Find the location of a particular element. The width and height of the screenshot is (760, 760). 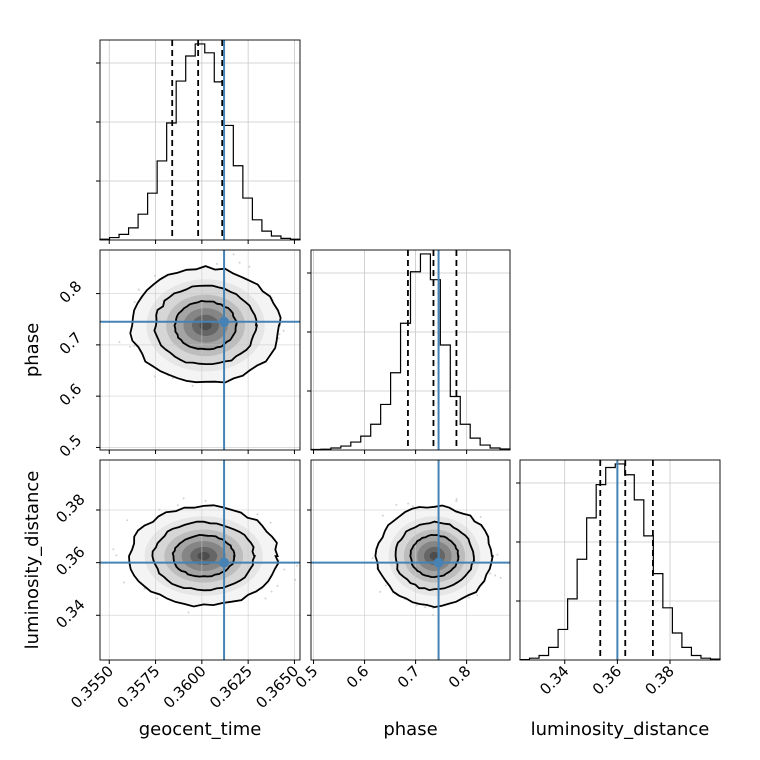

scatter-panel-phase-luminosity_distance is located at coordinates (410, 560).